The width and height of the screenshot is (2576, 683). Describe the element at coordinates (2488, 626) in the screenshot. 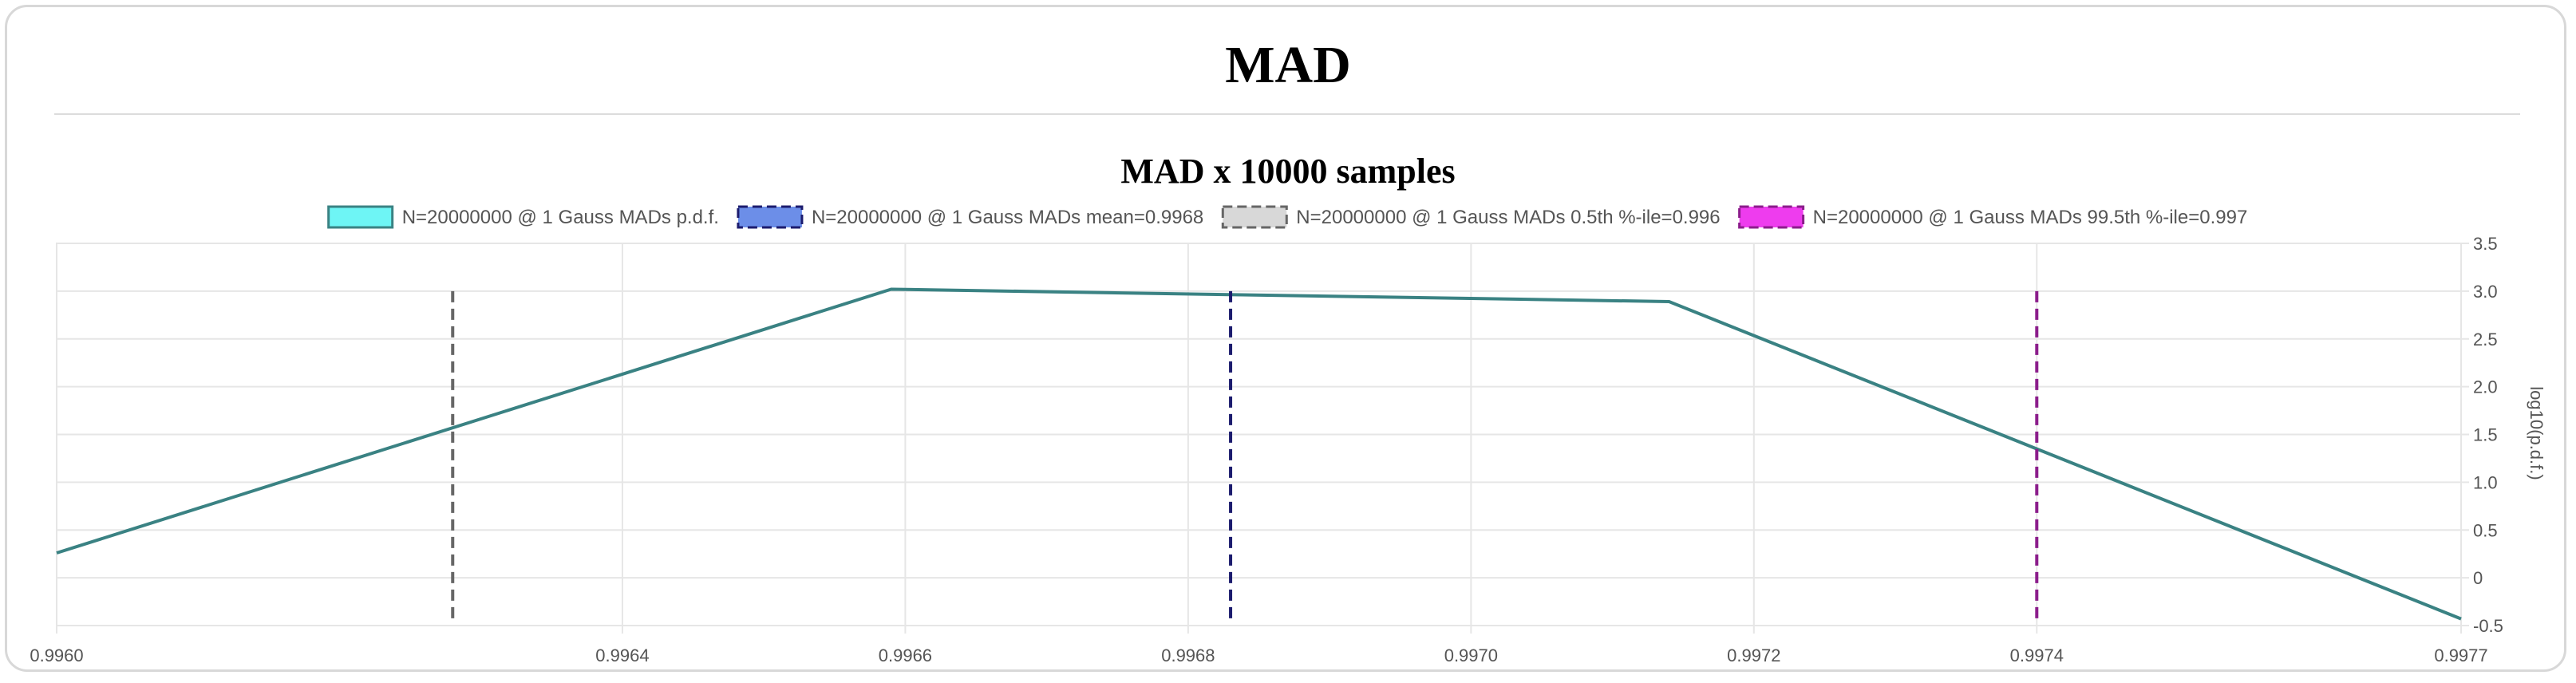

I see `y-tick-label: -0.5` at that location.